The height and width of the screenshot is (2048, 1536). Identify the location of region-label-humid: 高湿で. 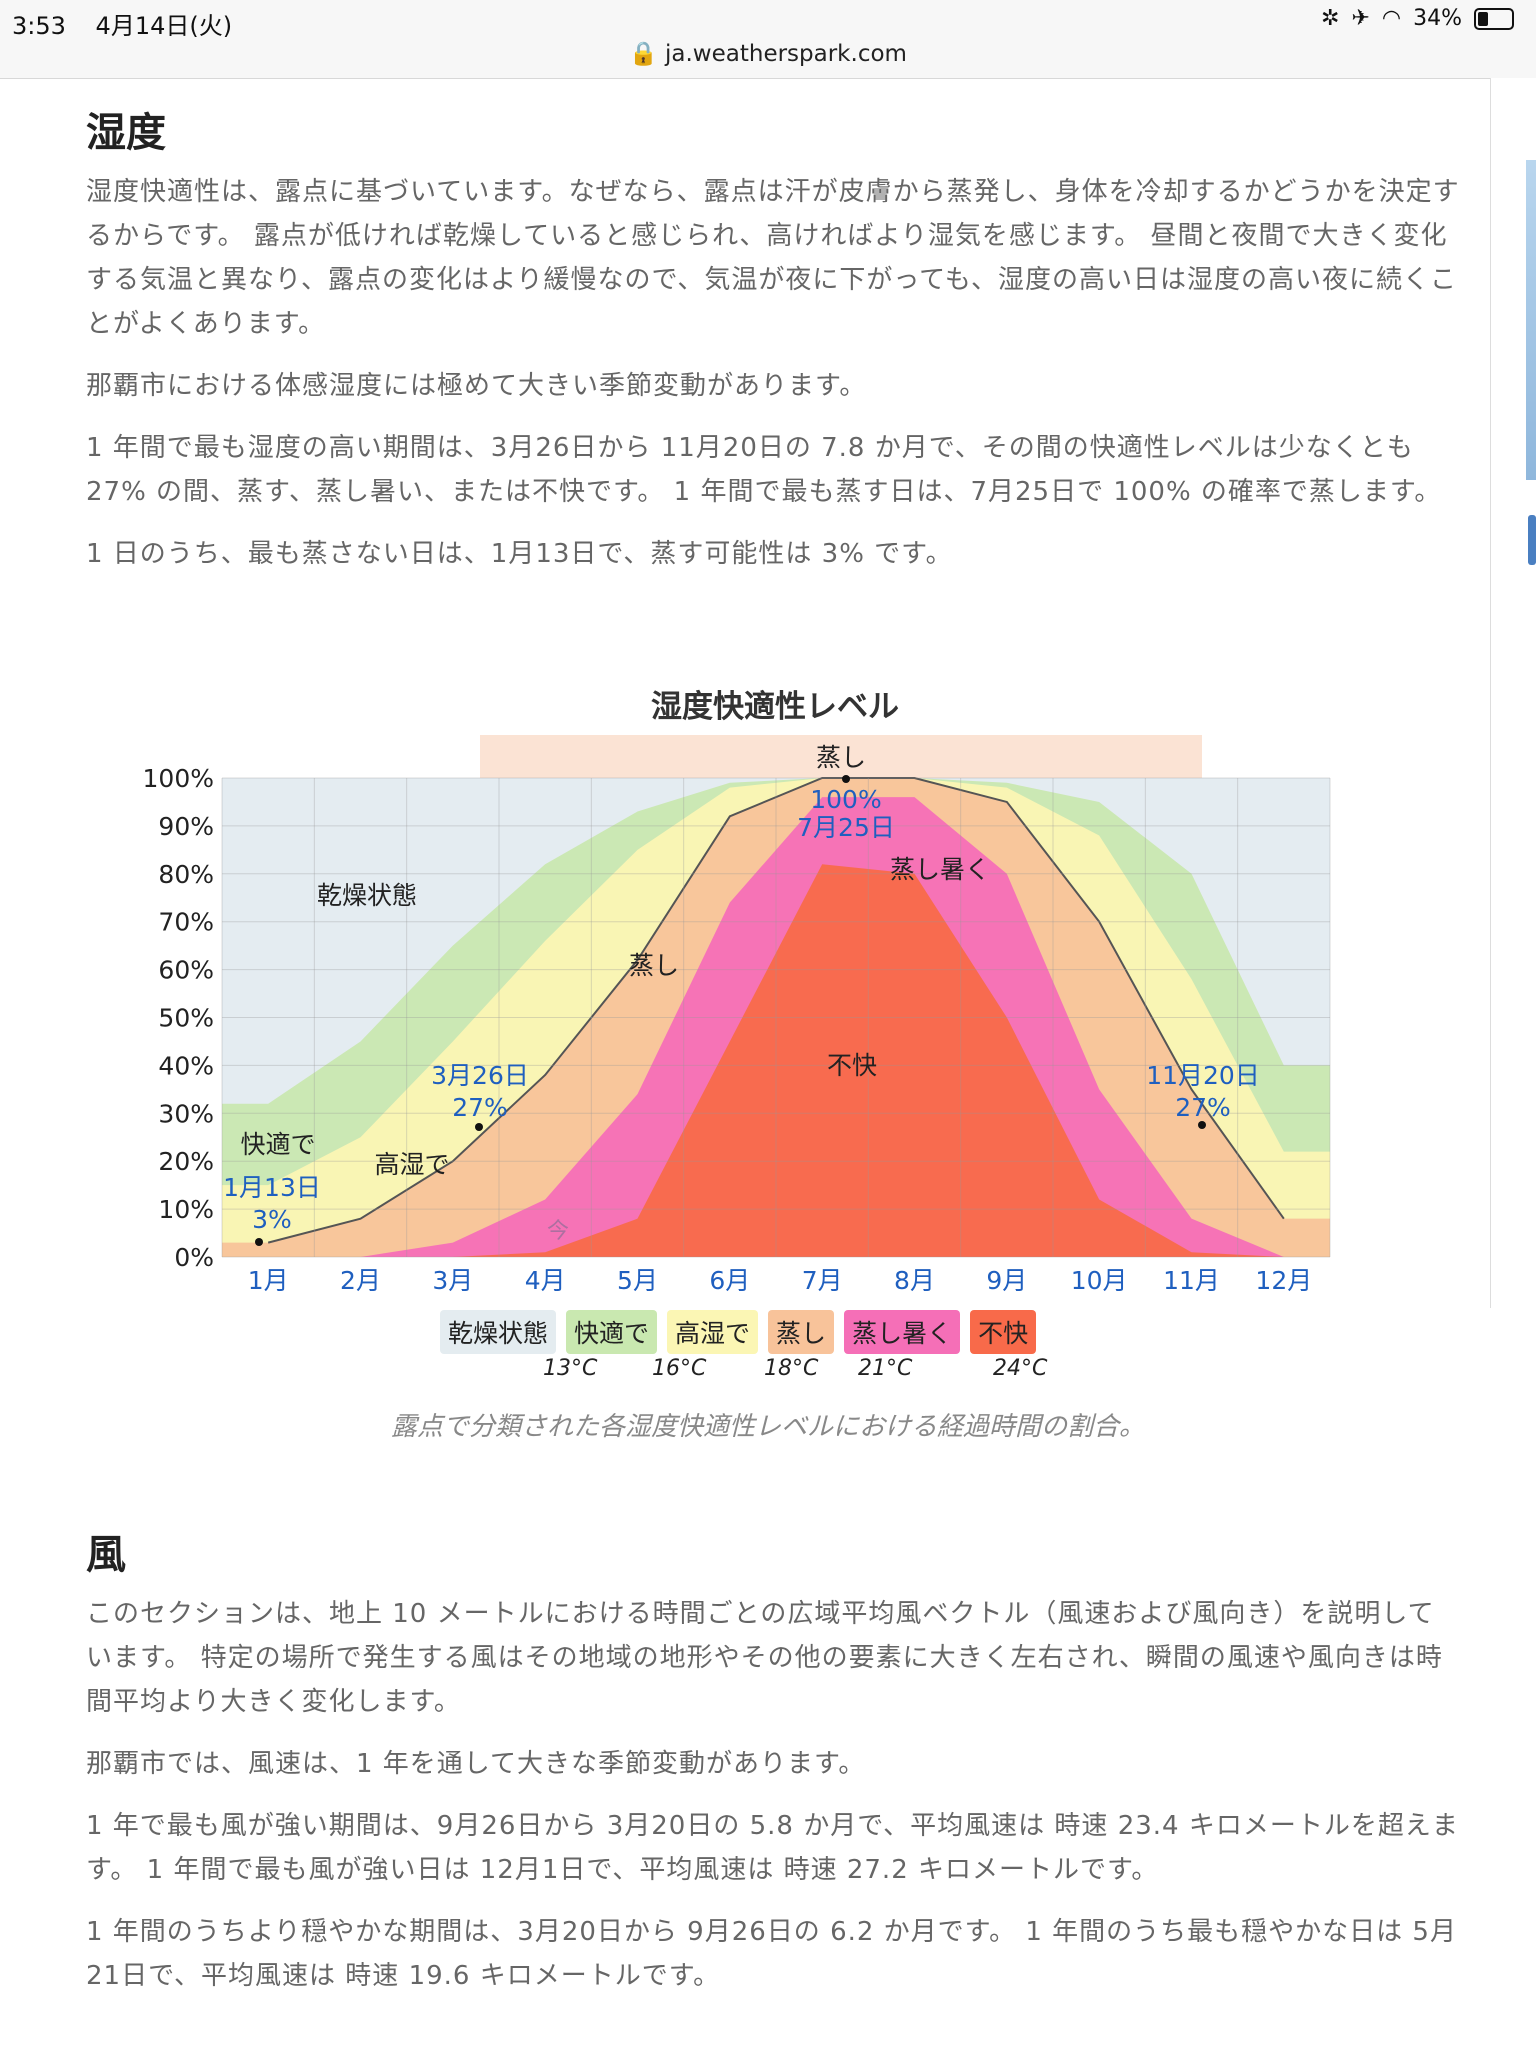
(411, 1164).